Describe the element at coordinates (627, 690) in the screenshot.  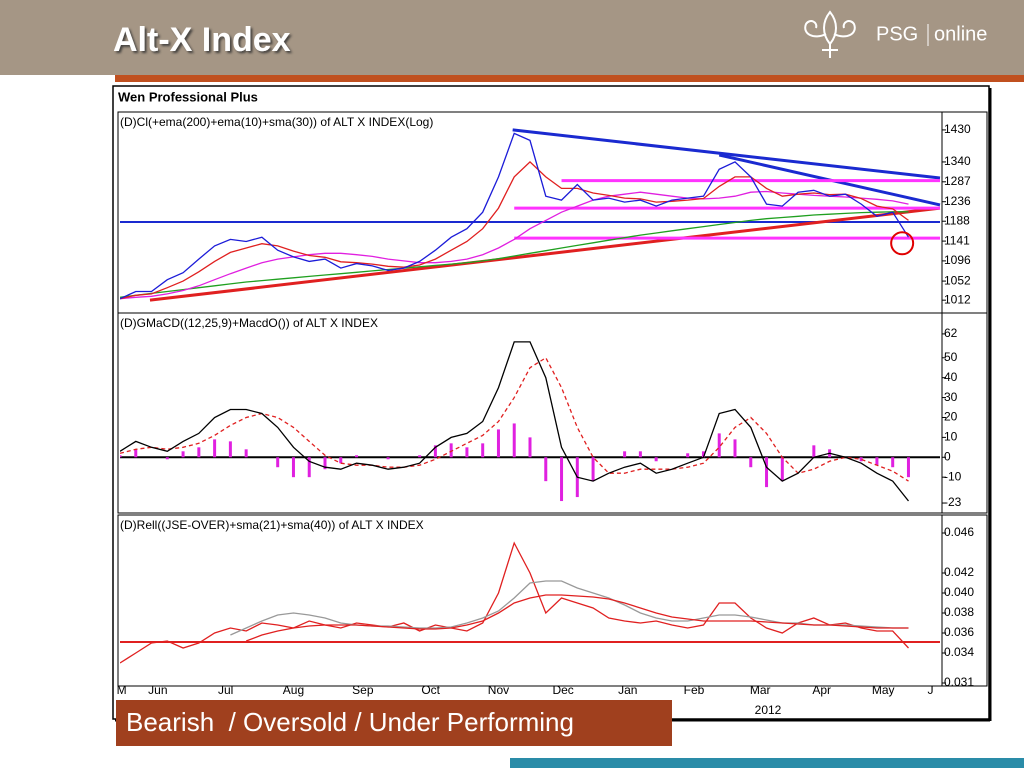
I see `x-tick-label: Jan` at that location.